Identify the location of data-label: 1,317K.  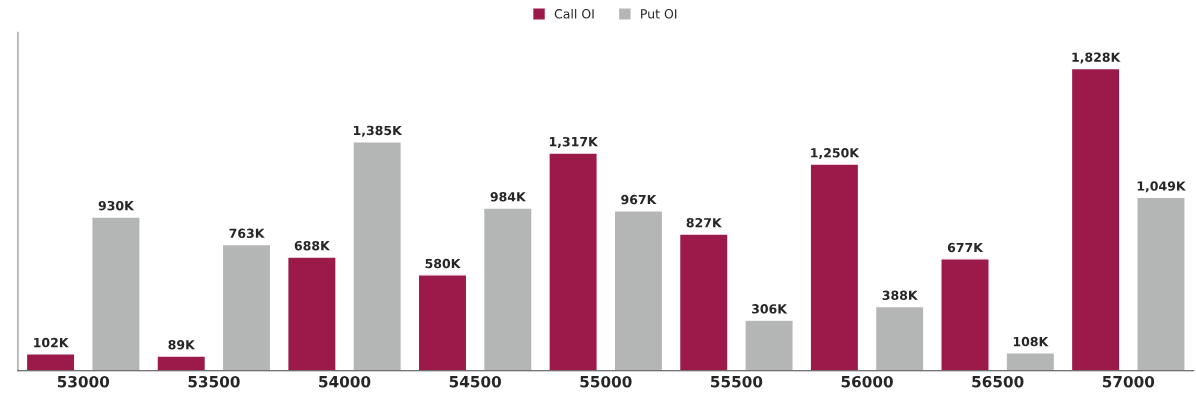
(574, 142).